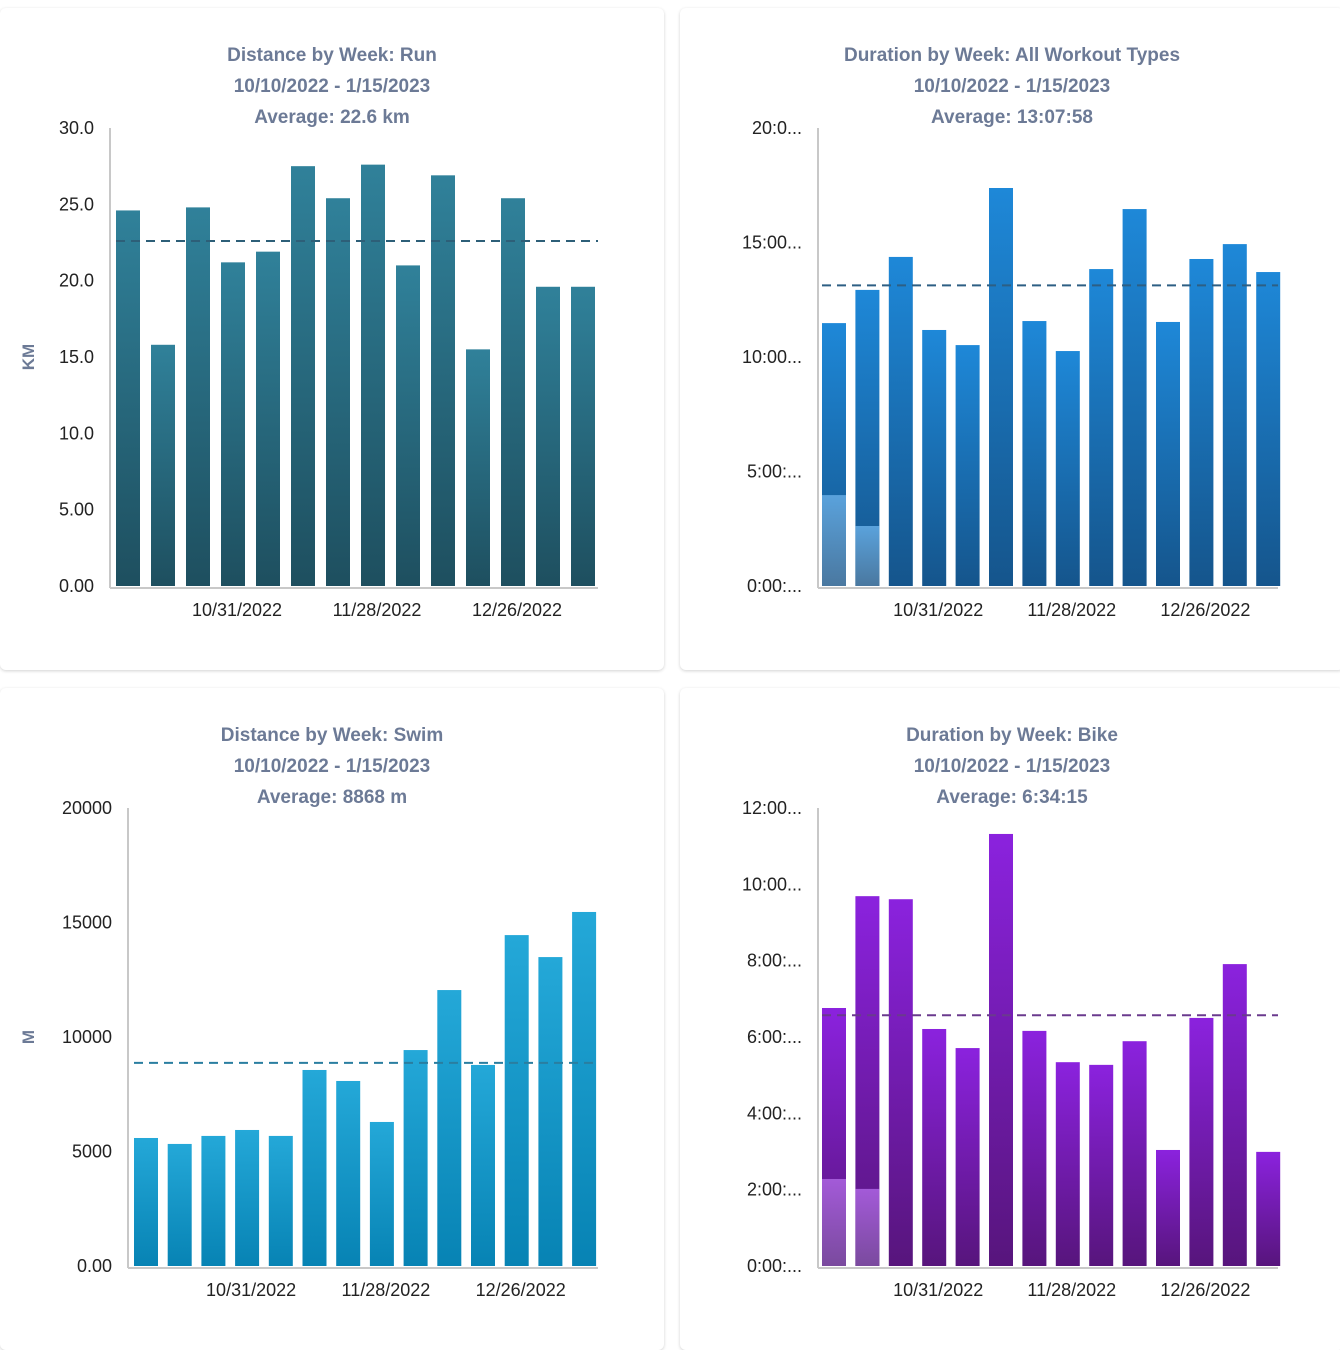 The height and width of the screenshot is (1350, 1340). What do you see at coordinates (87, 923) in the screenshot?
I see `y-tick-label: 15000` at bounding box center [87, 923].